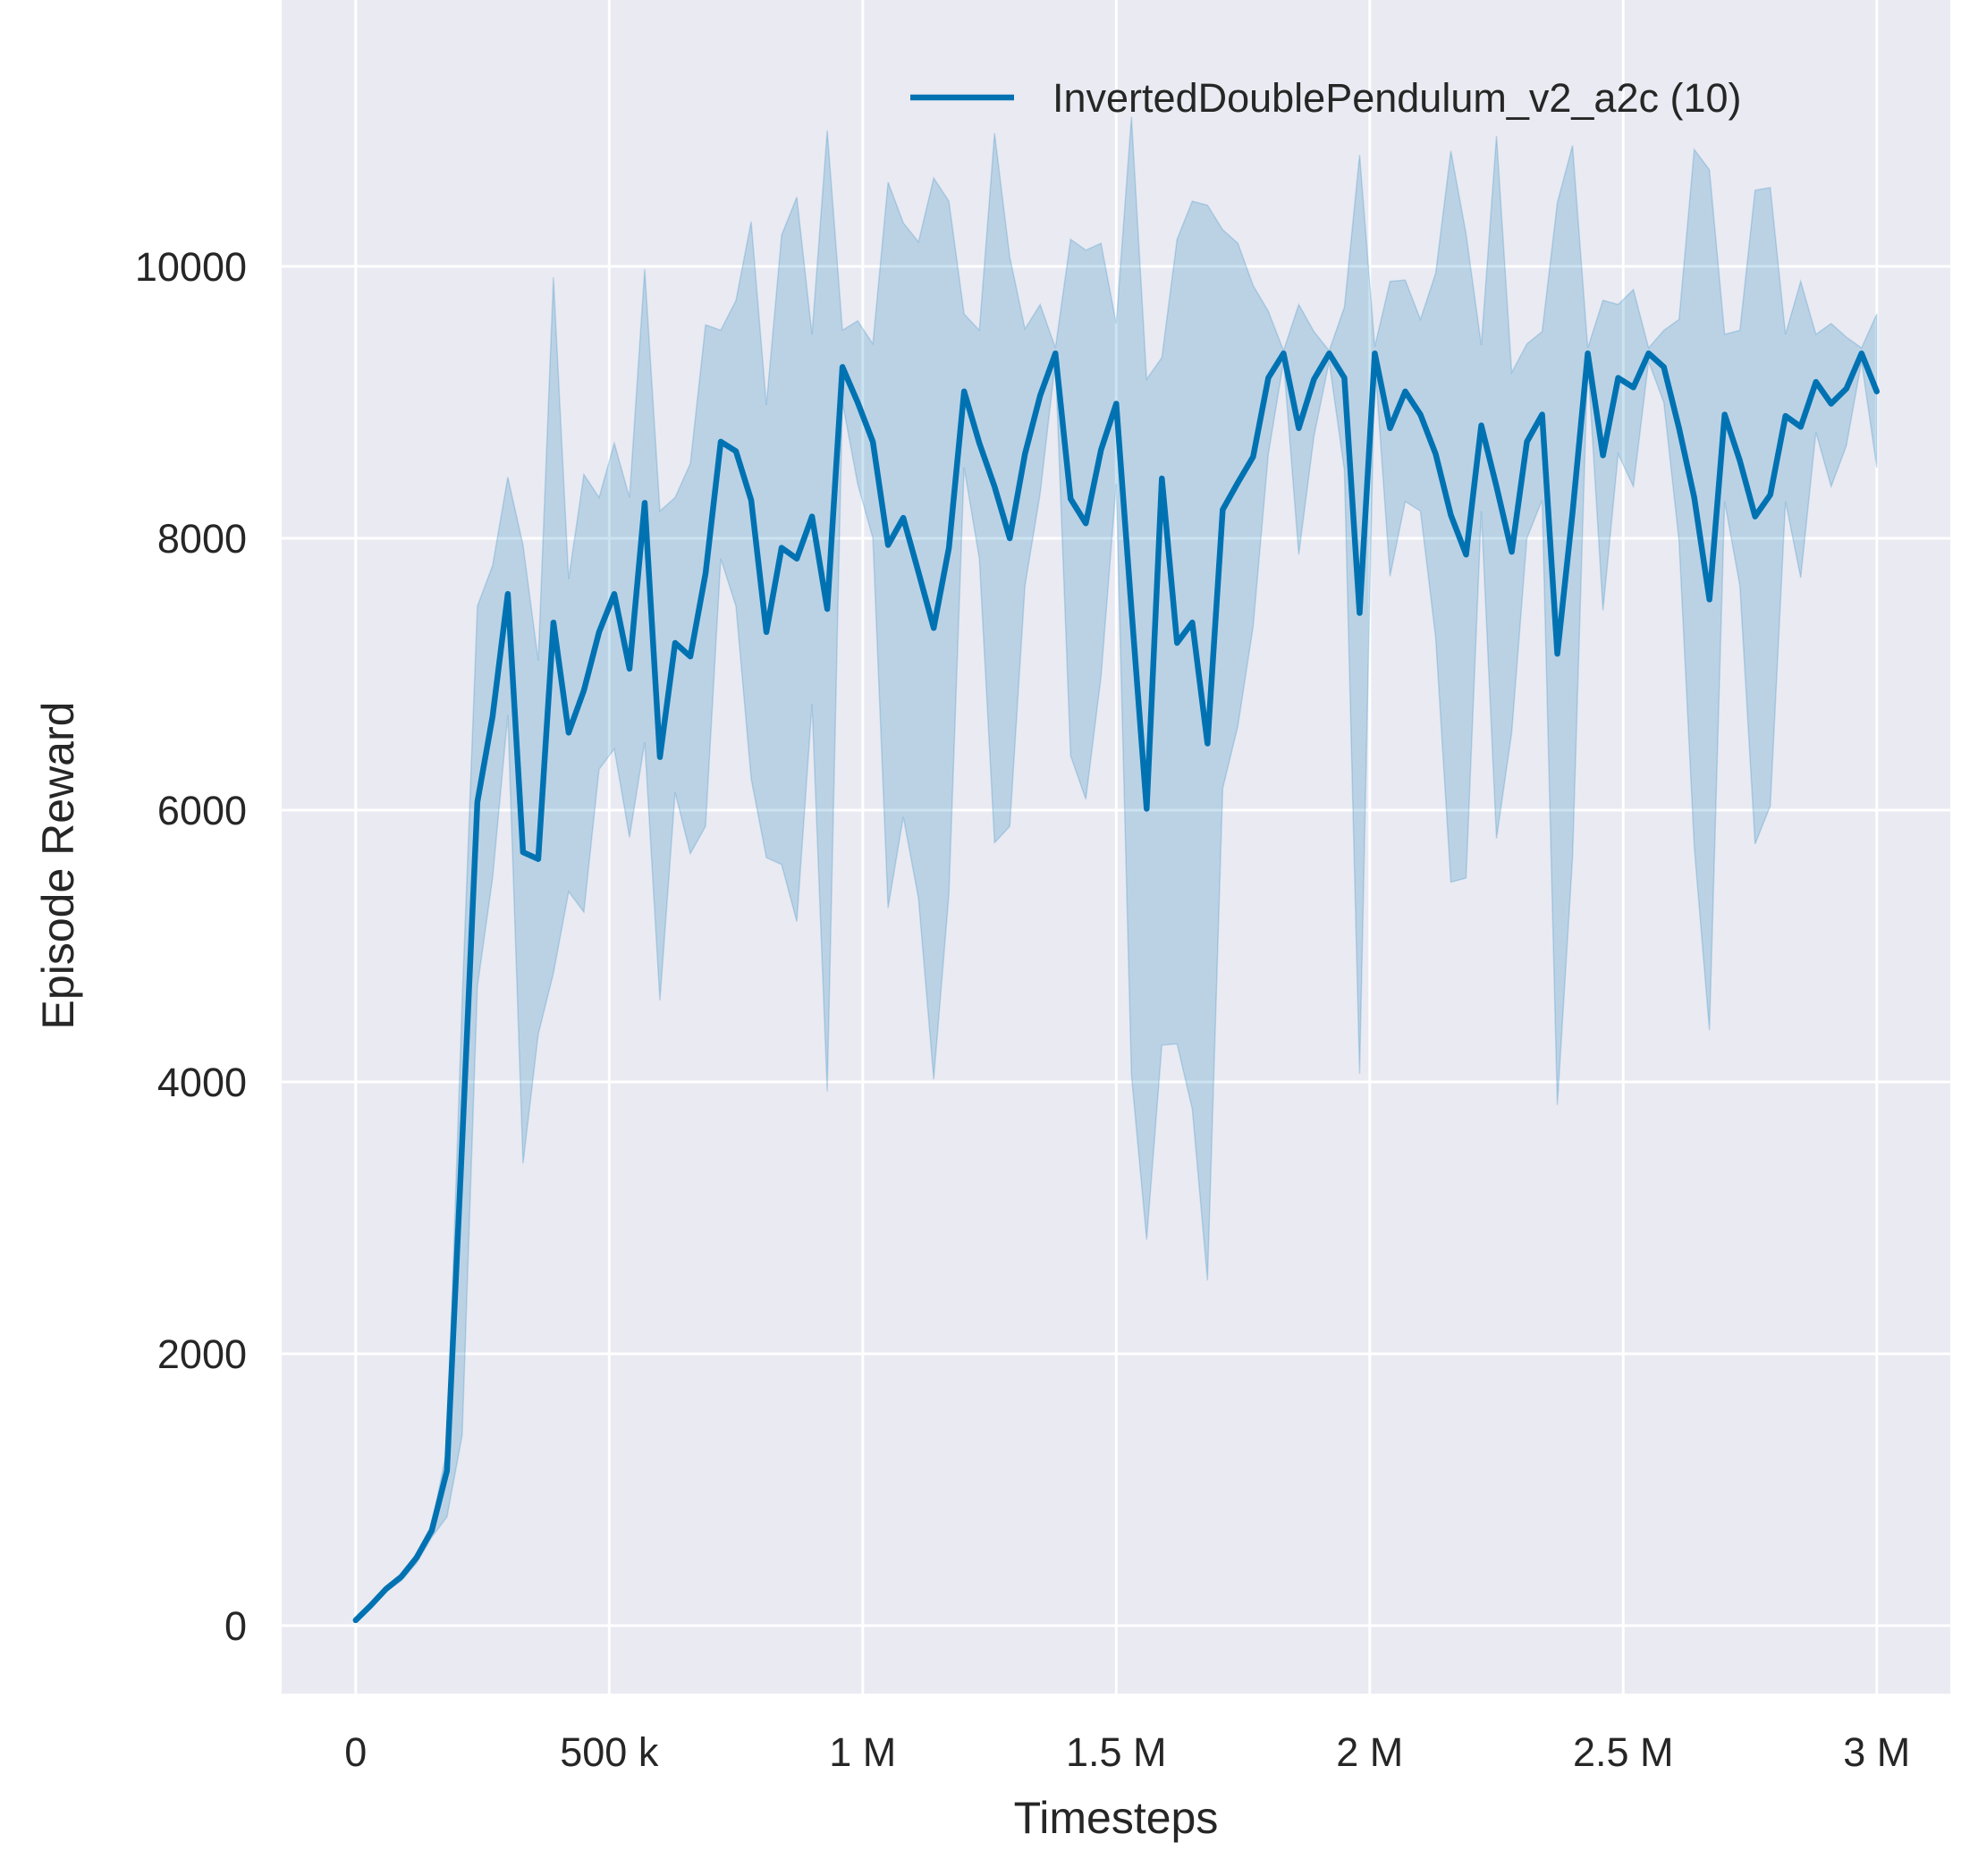  I want to click on x-axis-ticks: 0 500 k 1 M 1.5 M 2 M 2.5 M 3 M, so click(1127, 1752).